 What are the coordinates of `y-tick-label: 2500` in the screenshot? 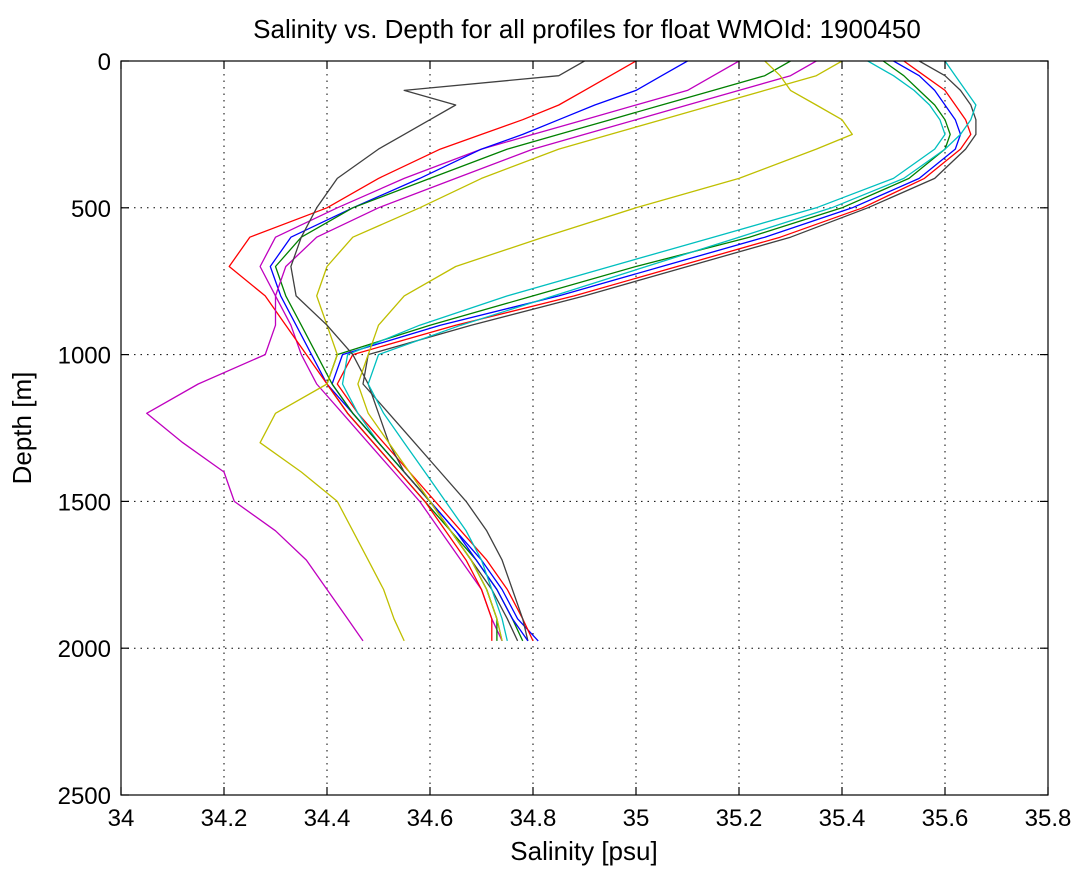 It's located at (84, 796).